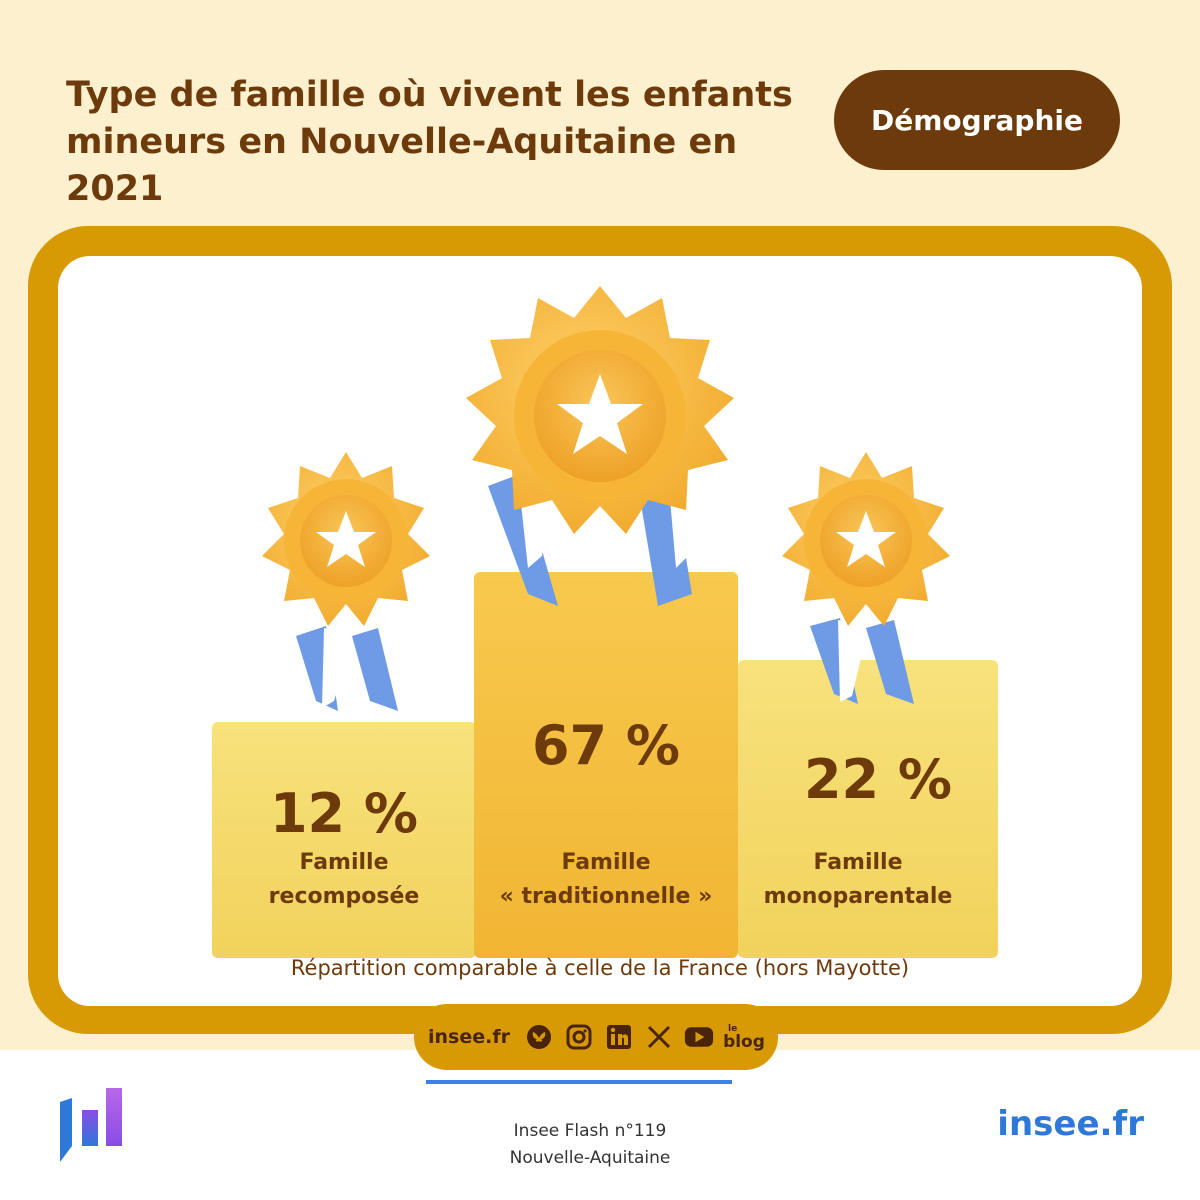  Describe the element at coordinates (606, 896) in the screenshot. I see `label-traditionnelle-line2: « traditionnelle »` at that location.